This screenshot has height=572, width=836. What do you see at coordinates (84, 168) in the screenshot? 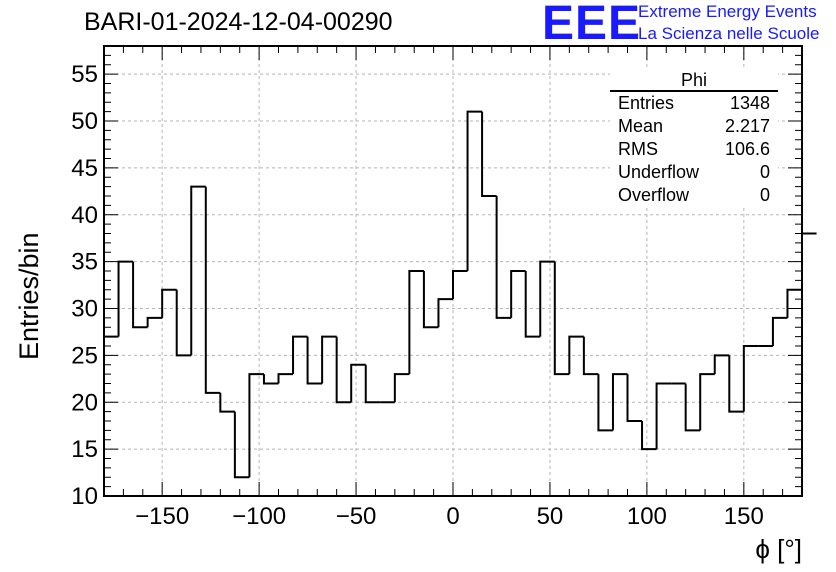
I see `y-tick-label: 45` at bounding box center [84, 168].